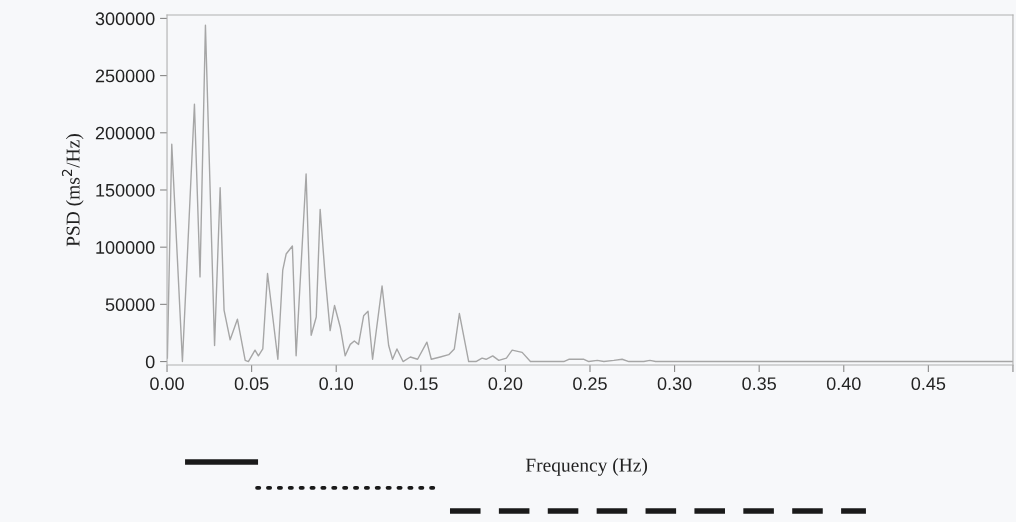  What do you see at coordinates (125, 133) in the screenshot?
I see `y-tick-label: 200000` at bounding box center [125, 133].